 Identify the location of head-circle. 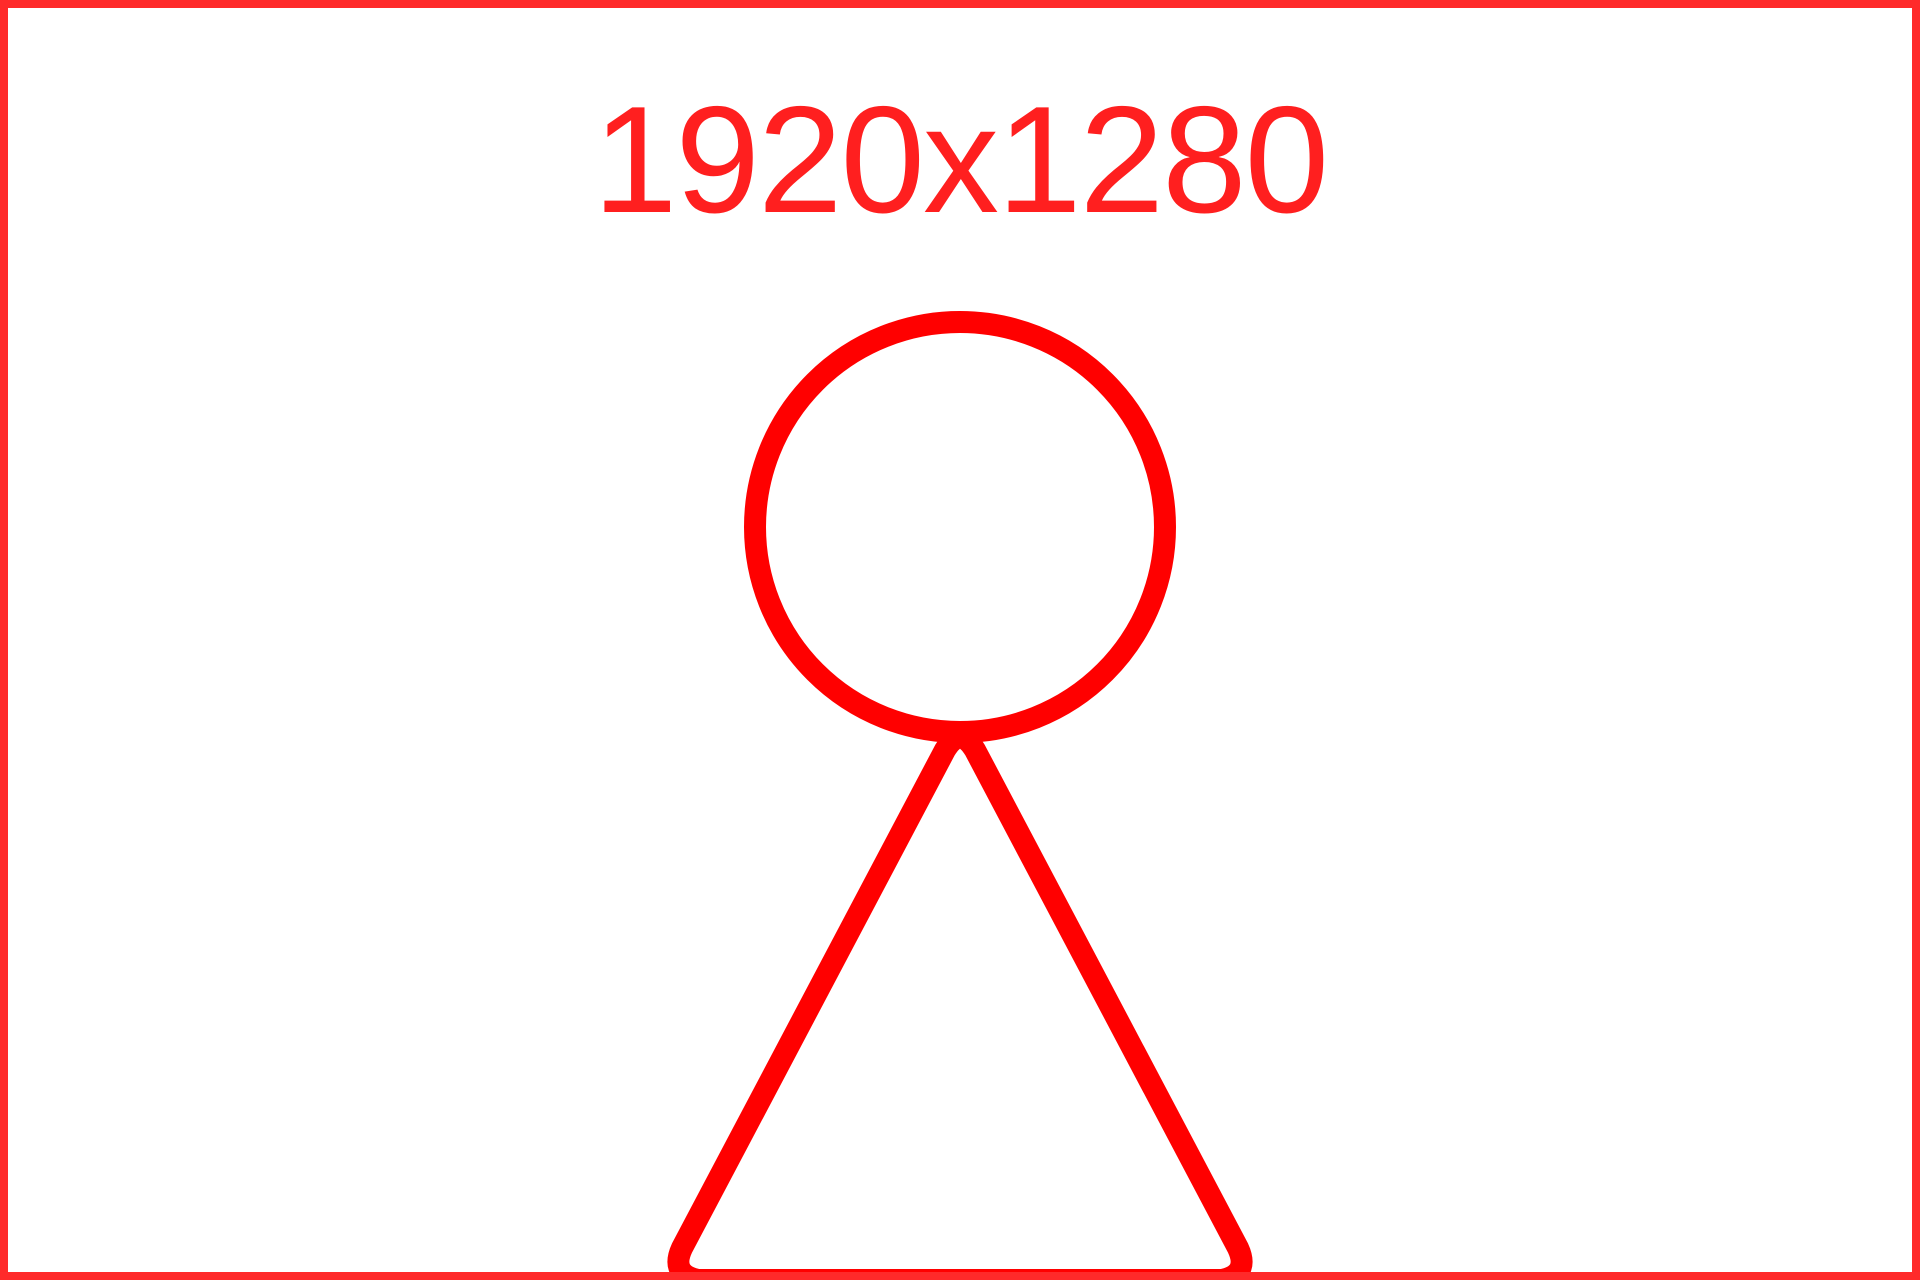
(960, 527).